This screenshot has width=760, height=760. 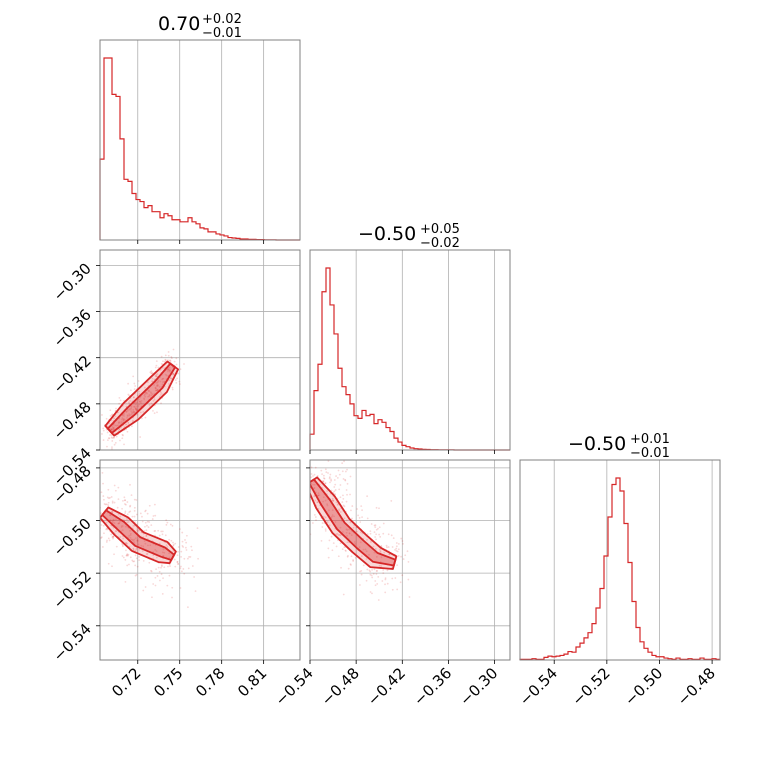 I want to click on contour-outer, so click(x=354, y=523).